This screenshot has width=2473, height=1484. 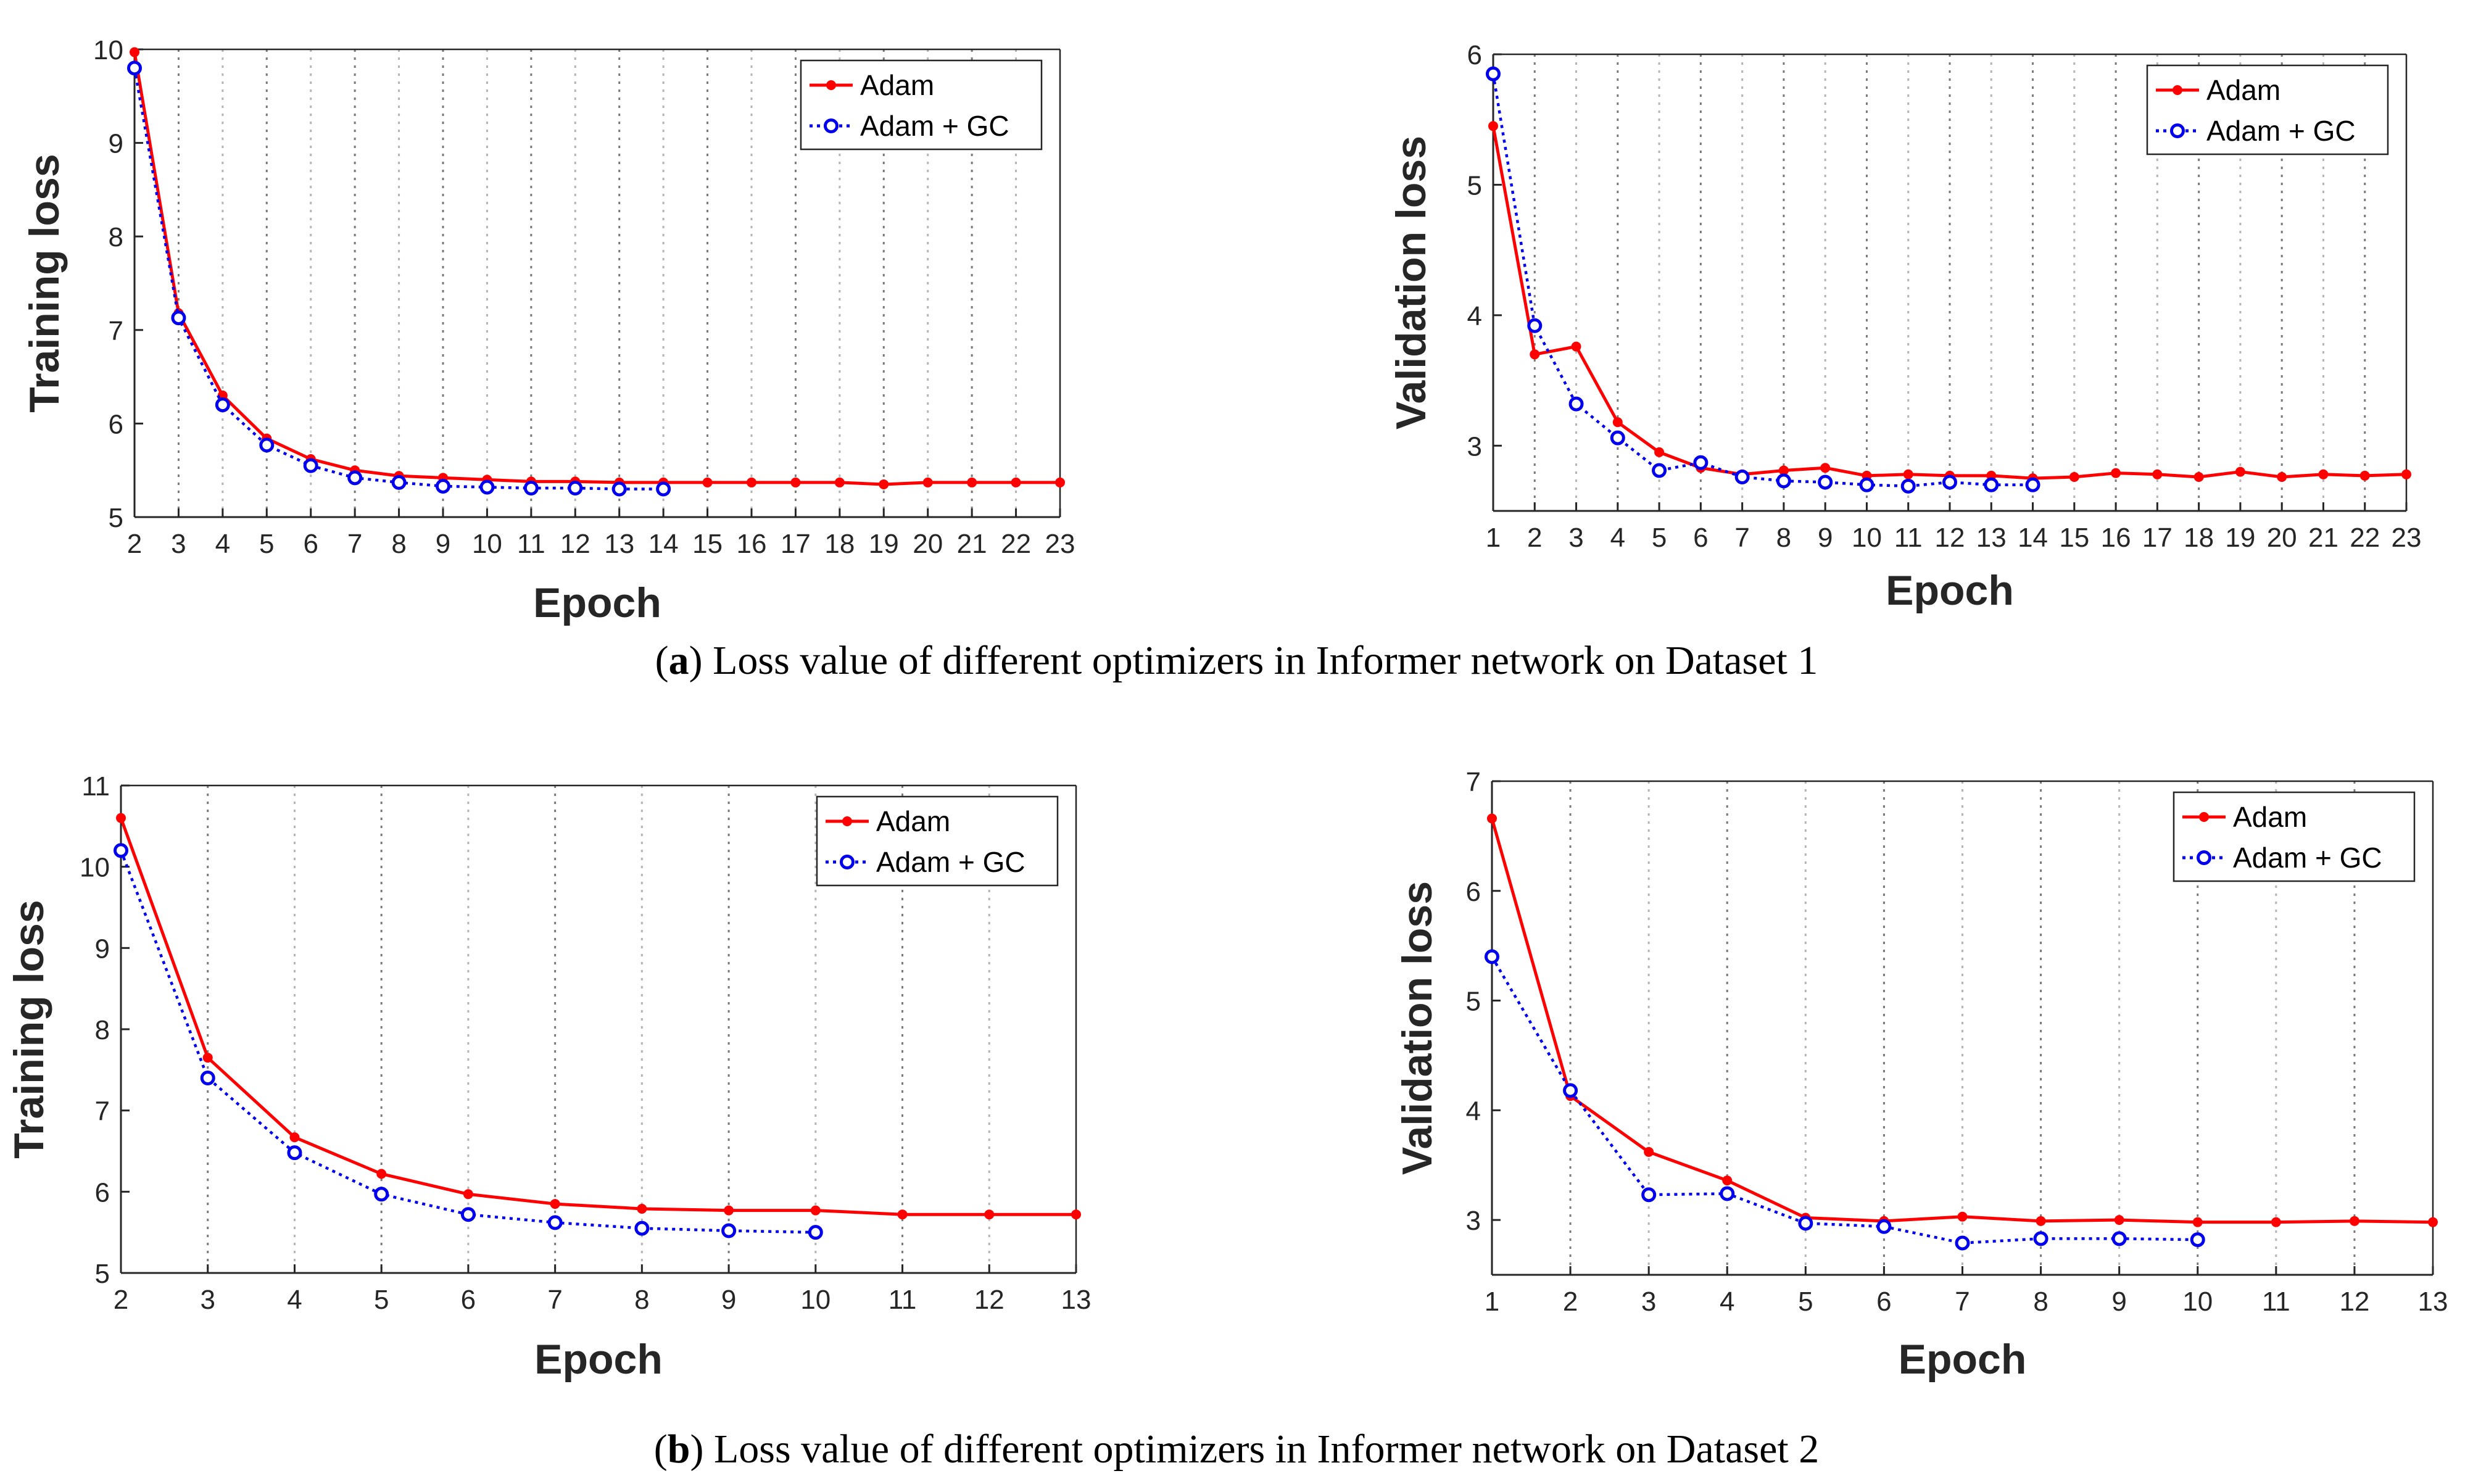 I want to click on x-tick-label: 21, so click(x=972, y=544).